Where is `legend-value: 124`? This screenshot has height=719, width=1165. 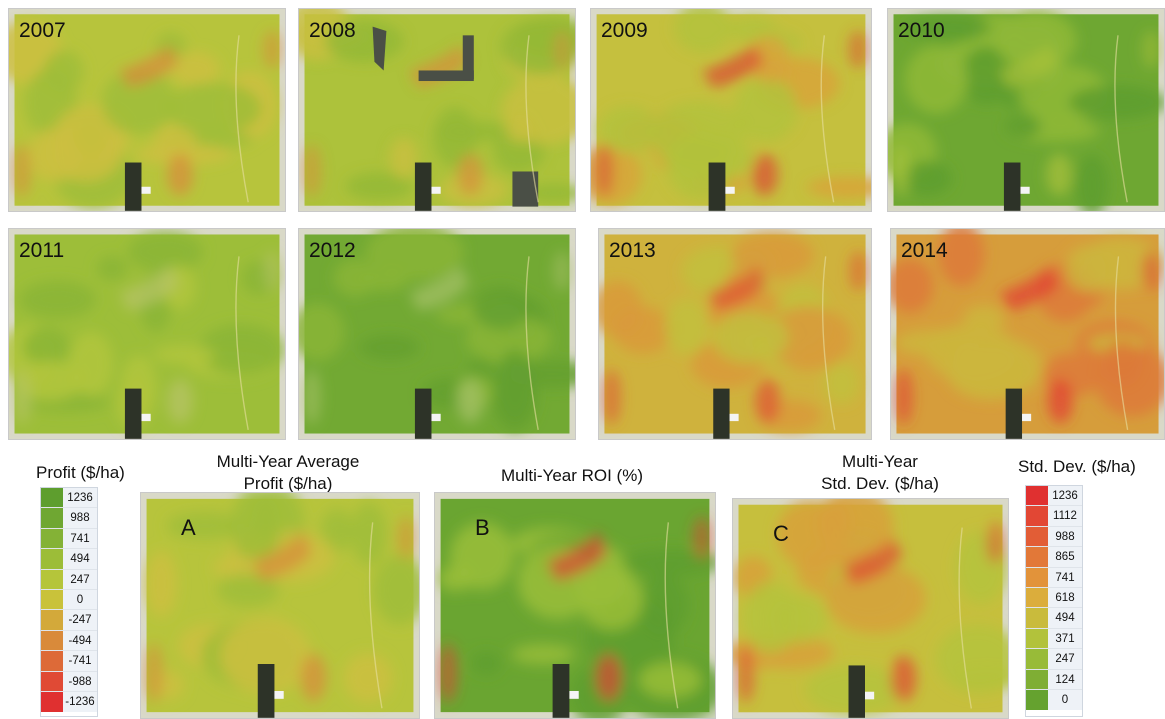 legend-value: 124 is located at coordinates (1065, 679).